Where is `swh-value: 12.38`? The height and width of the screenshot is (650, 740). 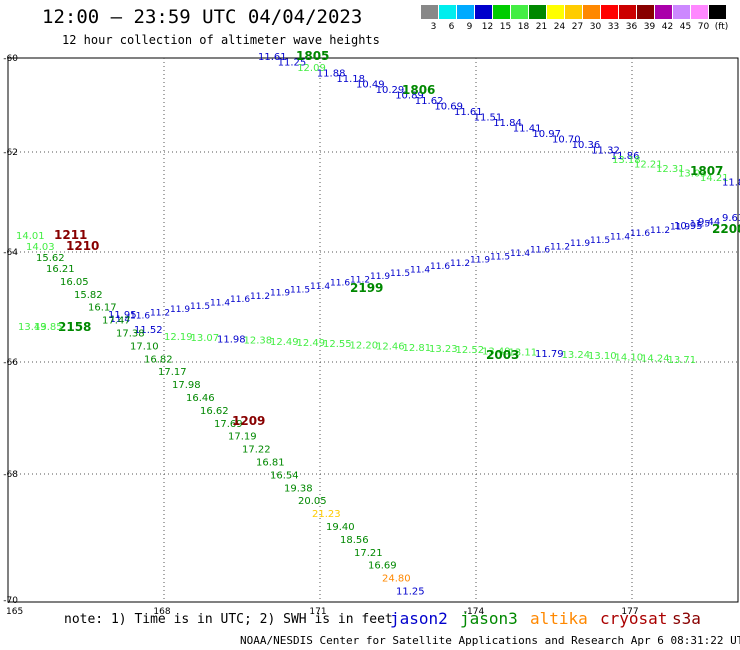 swh-value: 12.38 is located at coordinates (258, 341).